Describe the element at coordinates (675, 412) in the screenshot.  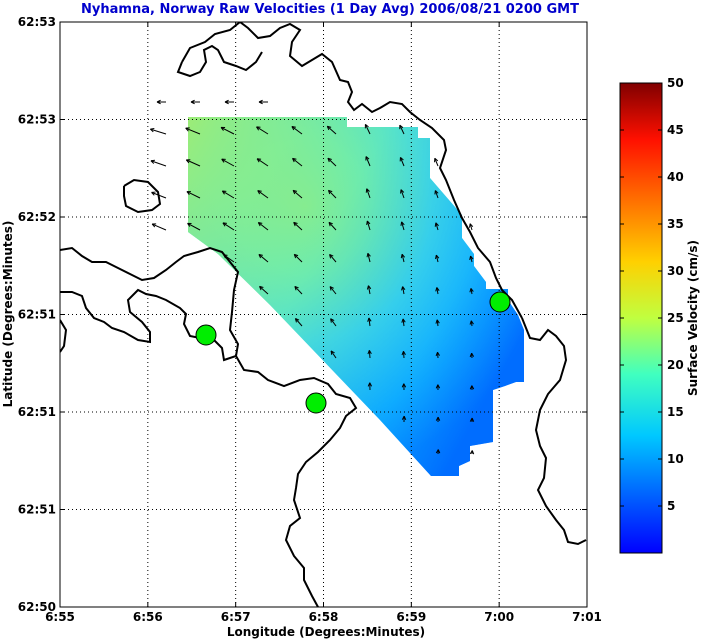
I see `colorbar-tick-label: 15` at that location.